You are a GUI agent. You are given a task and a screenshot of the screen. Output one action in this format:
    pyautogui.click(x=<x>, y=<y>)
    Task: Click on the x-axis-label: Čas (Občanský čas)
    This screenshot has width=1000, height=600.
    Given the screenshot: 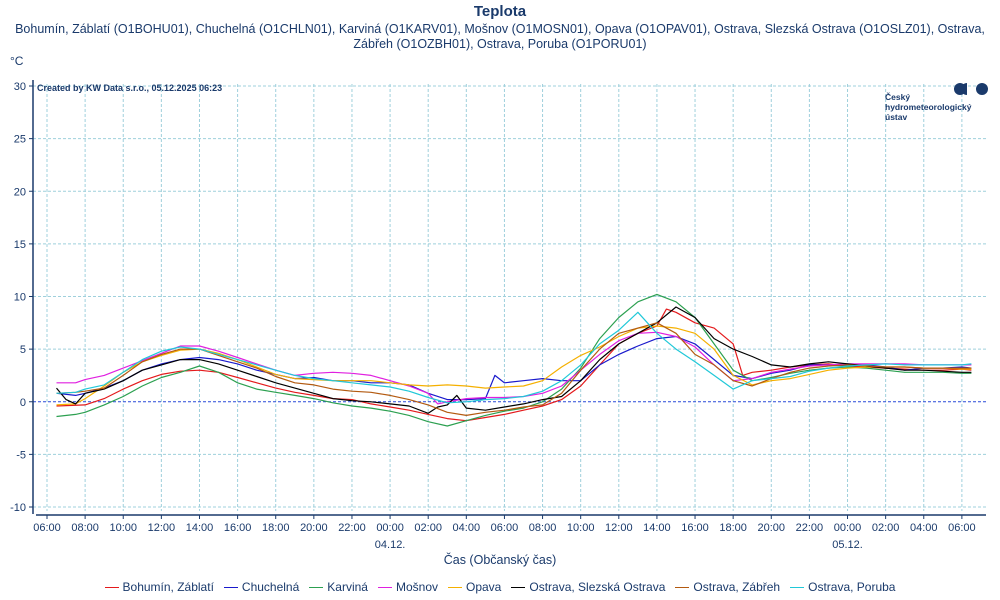 What is the action you would take?
    pyautogui.click(x=500, y=560)
    